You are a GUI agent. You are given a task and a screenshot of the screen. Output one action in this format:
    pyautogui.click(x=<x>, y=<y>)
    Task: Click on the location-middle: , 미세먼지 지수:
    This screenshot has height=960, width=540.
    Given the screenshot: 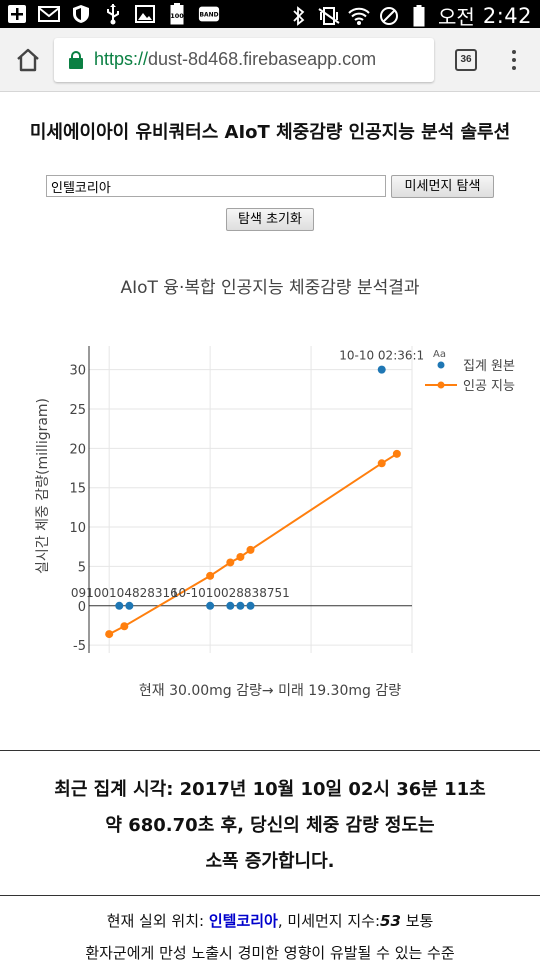 What is the action you would take?
    pyautogui.click(x=329, y=921)
    